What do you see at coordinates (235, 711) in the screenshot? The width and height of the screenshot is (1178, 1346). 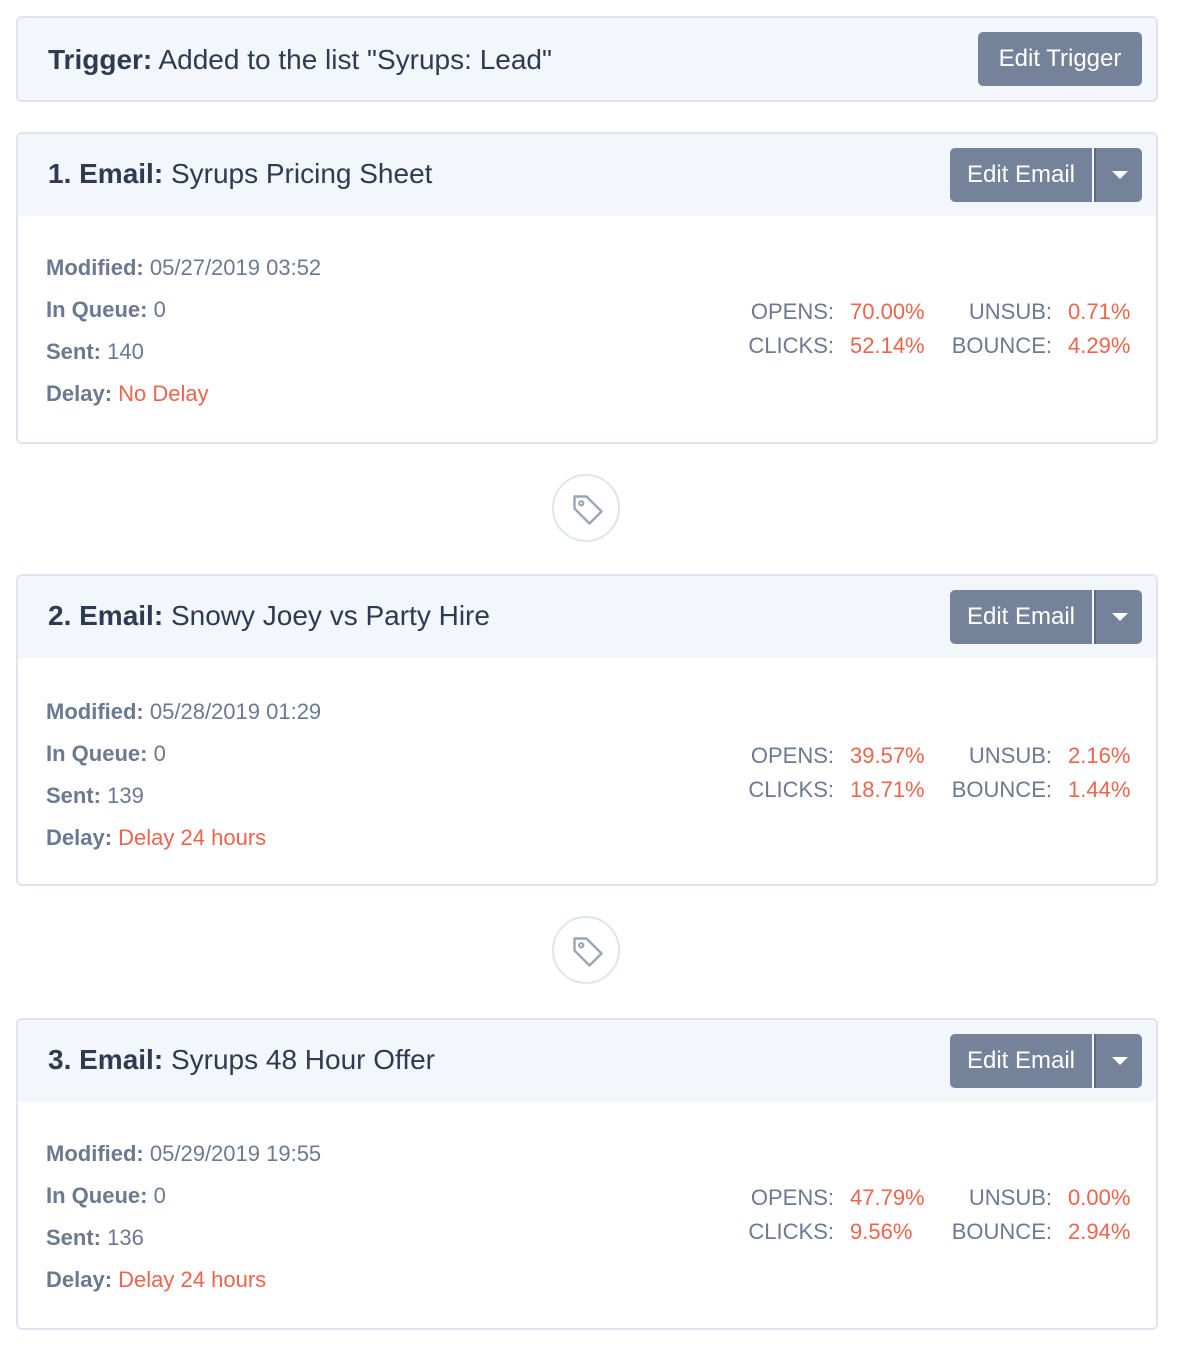 I see `modified-value: 05/28/2019 01:29` at bounding box center [235, 711].